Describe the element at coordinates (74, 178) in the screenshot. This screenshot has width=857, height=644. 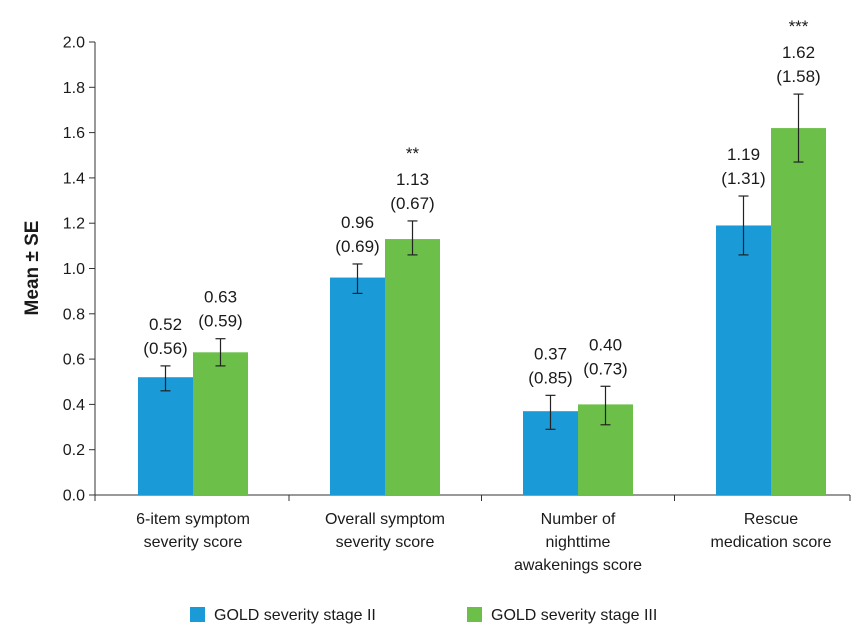
I see `y-tick-label: 1.4` at that location.